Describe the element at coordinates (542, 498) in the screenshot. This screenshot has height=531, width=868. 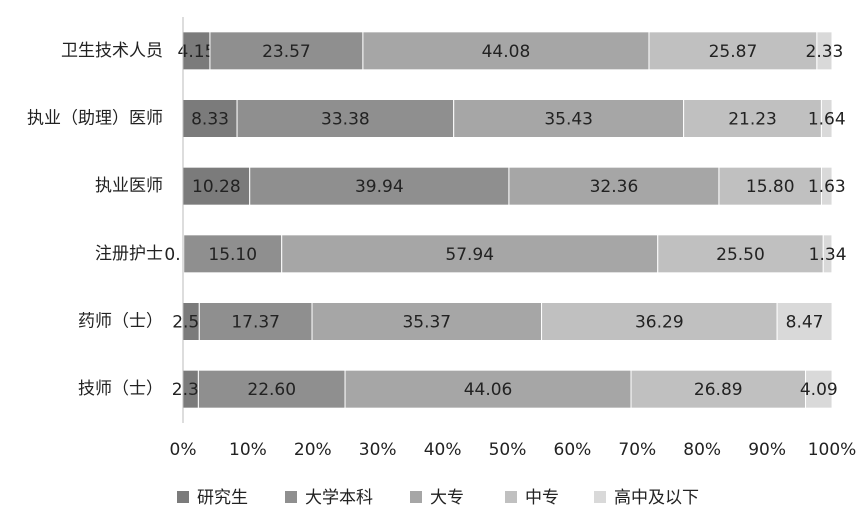
I see `legend-label: 中专` at that location.